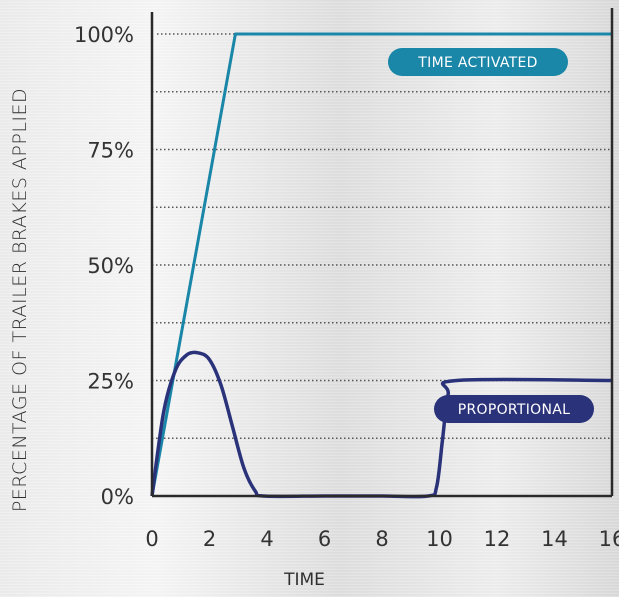 This screenshot has width=619, height=597. I want to click on x-tick-label: 10, so click(439, 539).